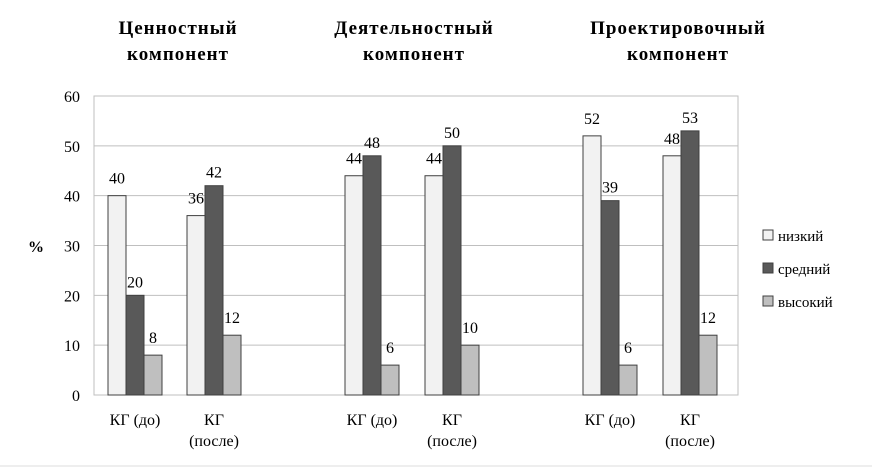 This screenshot has width=872, height=472. I want to click on legend-swatch-средний, so click(768, 268).